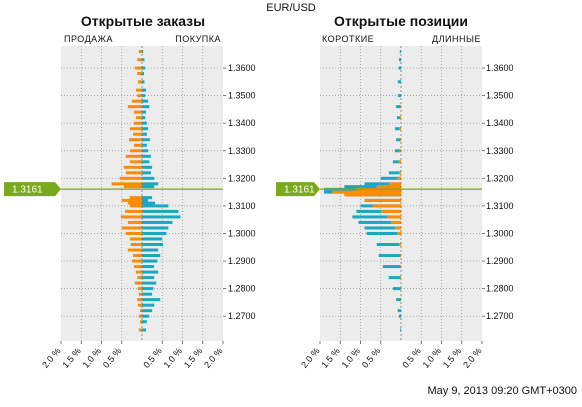  What do you see at coordinates (401, 21) in the screenshot?
I see `panel-positions-title: Открытые позиции` at bounding box center [401, 21].